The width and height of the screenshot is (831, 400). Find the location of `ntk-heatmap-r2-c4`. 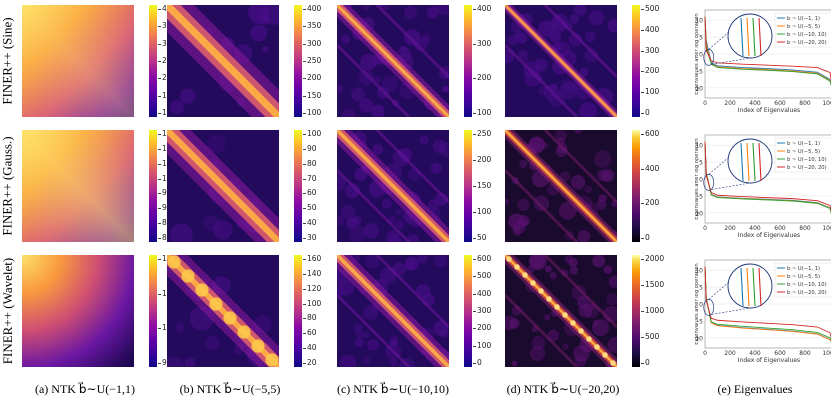

ntk-heatmap-r2-c4 is located at coordinates (561, 186).